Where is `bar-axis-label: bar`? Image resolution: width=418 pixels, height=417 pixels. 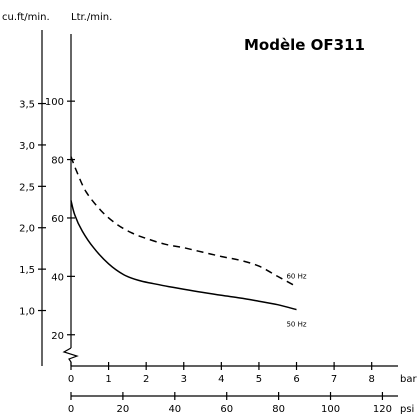
bar-axis-label: bar is located at coordinates (408, 379).